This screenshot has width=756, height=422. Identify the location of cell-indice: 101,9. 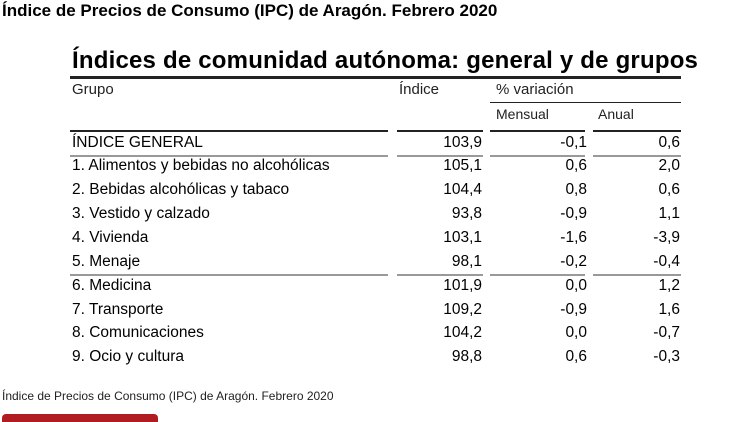
(462, 285).